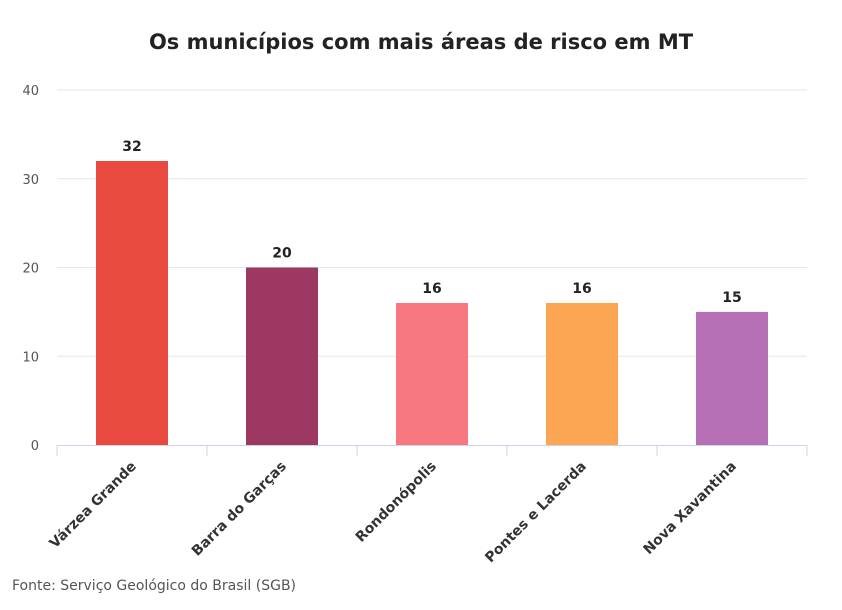  I want to click on x-tick-label: Rondonópolis, so click(396, 502).